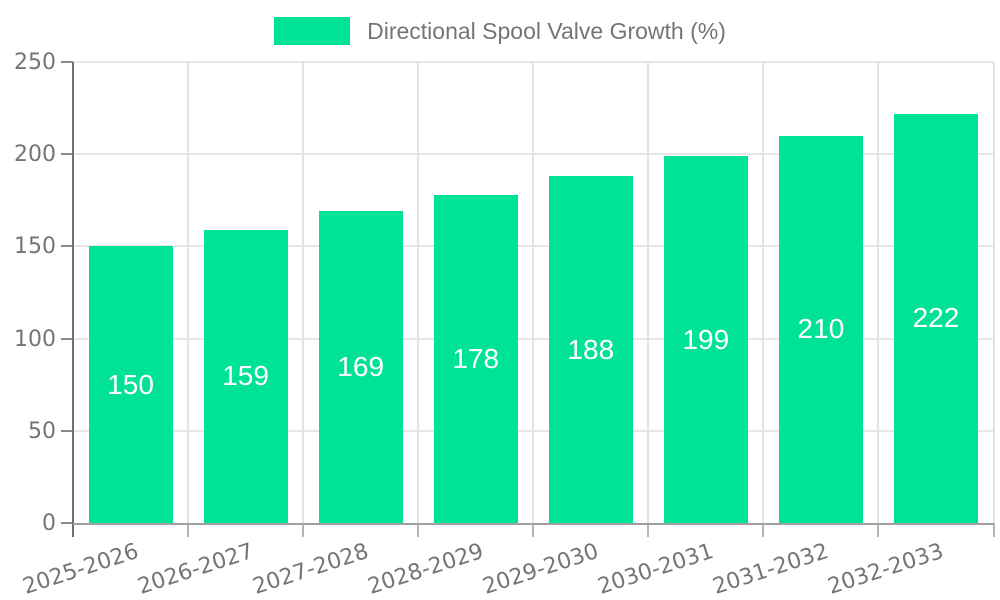  Describe the element at coordinates (73, 299) in the screenshot. I see `y-axis-line` at that location.